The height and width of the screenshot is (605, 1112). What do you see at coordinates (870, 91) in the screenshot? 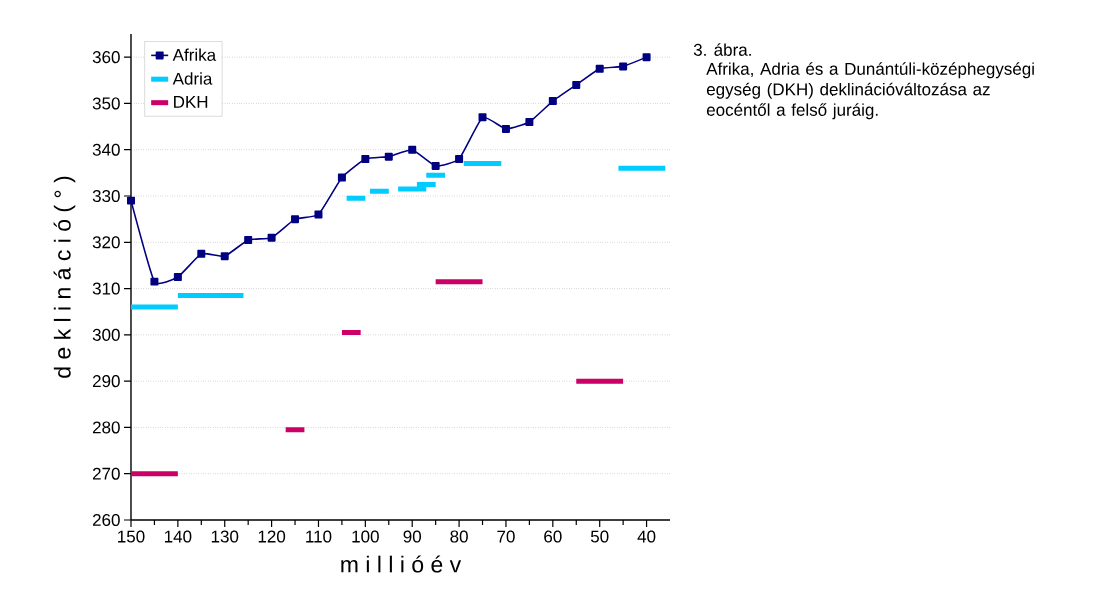
I see `text: Afrika, Adria és a Dunántúli-középhegységi egység (DKH) deklinációváltozása az eocéntől a felső juráig.` at bounding box center [870, 91].